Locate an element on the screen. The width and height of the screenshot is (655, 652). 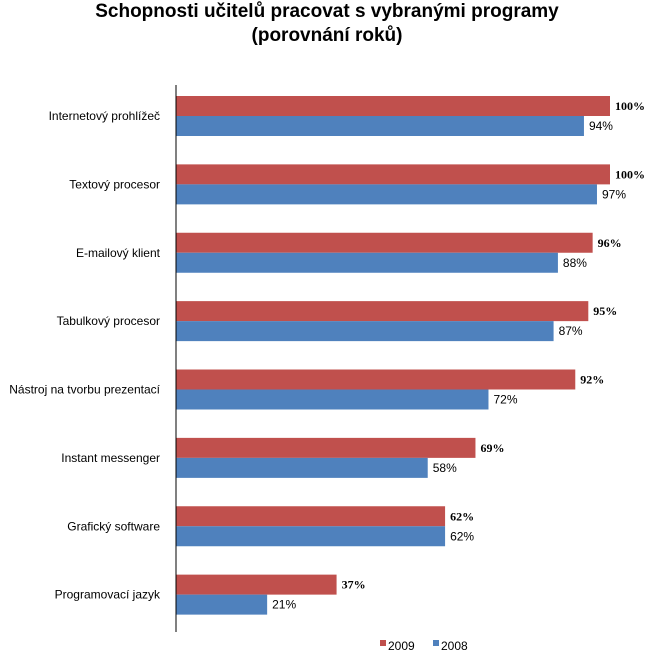
chart-title-line-2: (porovnání roků) is located at coordinates (327, 35).